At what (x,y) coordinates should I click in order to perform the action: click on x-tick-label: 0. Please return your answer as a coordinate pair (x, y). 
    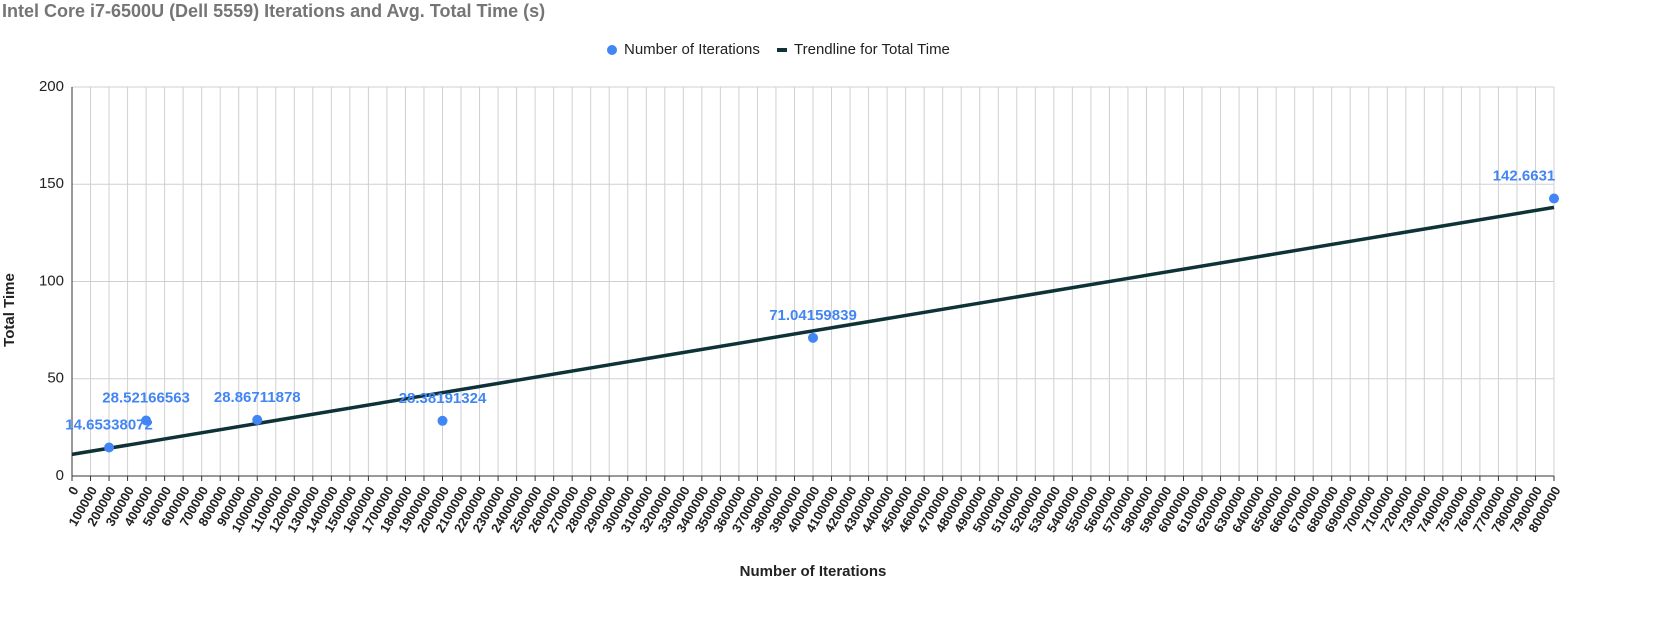
    Looking at the image, I should click on (73, 491).